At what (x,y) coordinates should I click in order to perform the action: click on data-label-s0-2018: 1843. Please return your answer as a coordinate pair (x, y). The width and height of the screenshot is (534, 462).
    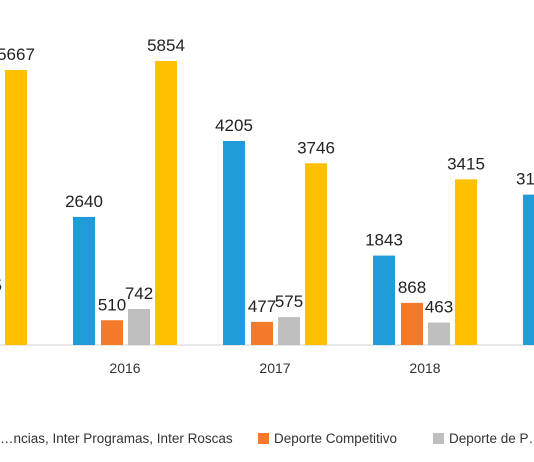
    Looking at the image, I should click on (384, 240).